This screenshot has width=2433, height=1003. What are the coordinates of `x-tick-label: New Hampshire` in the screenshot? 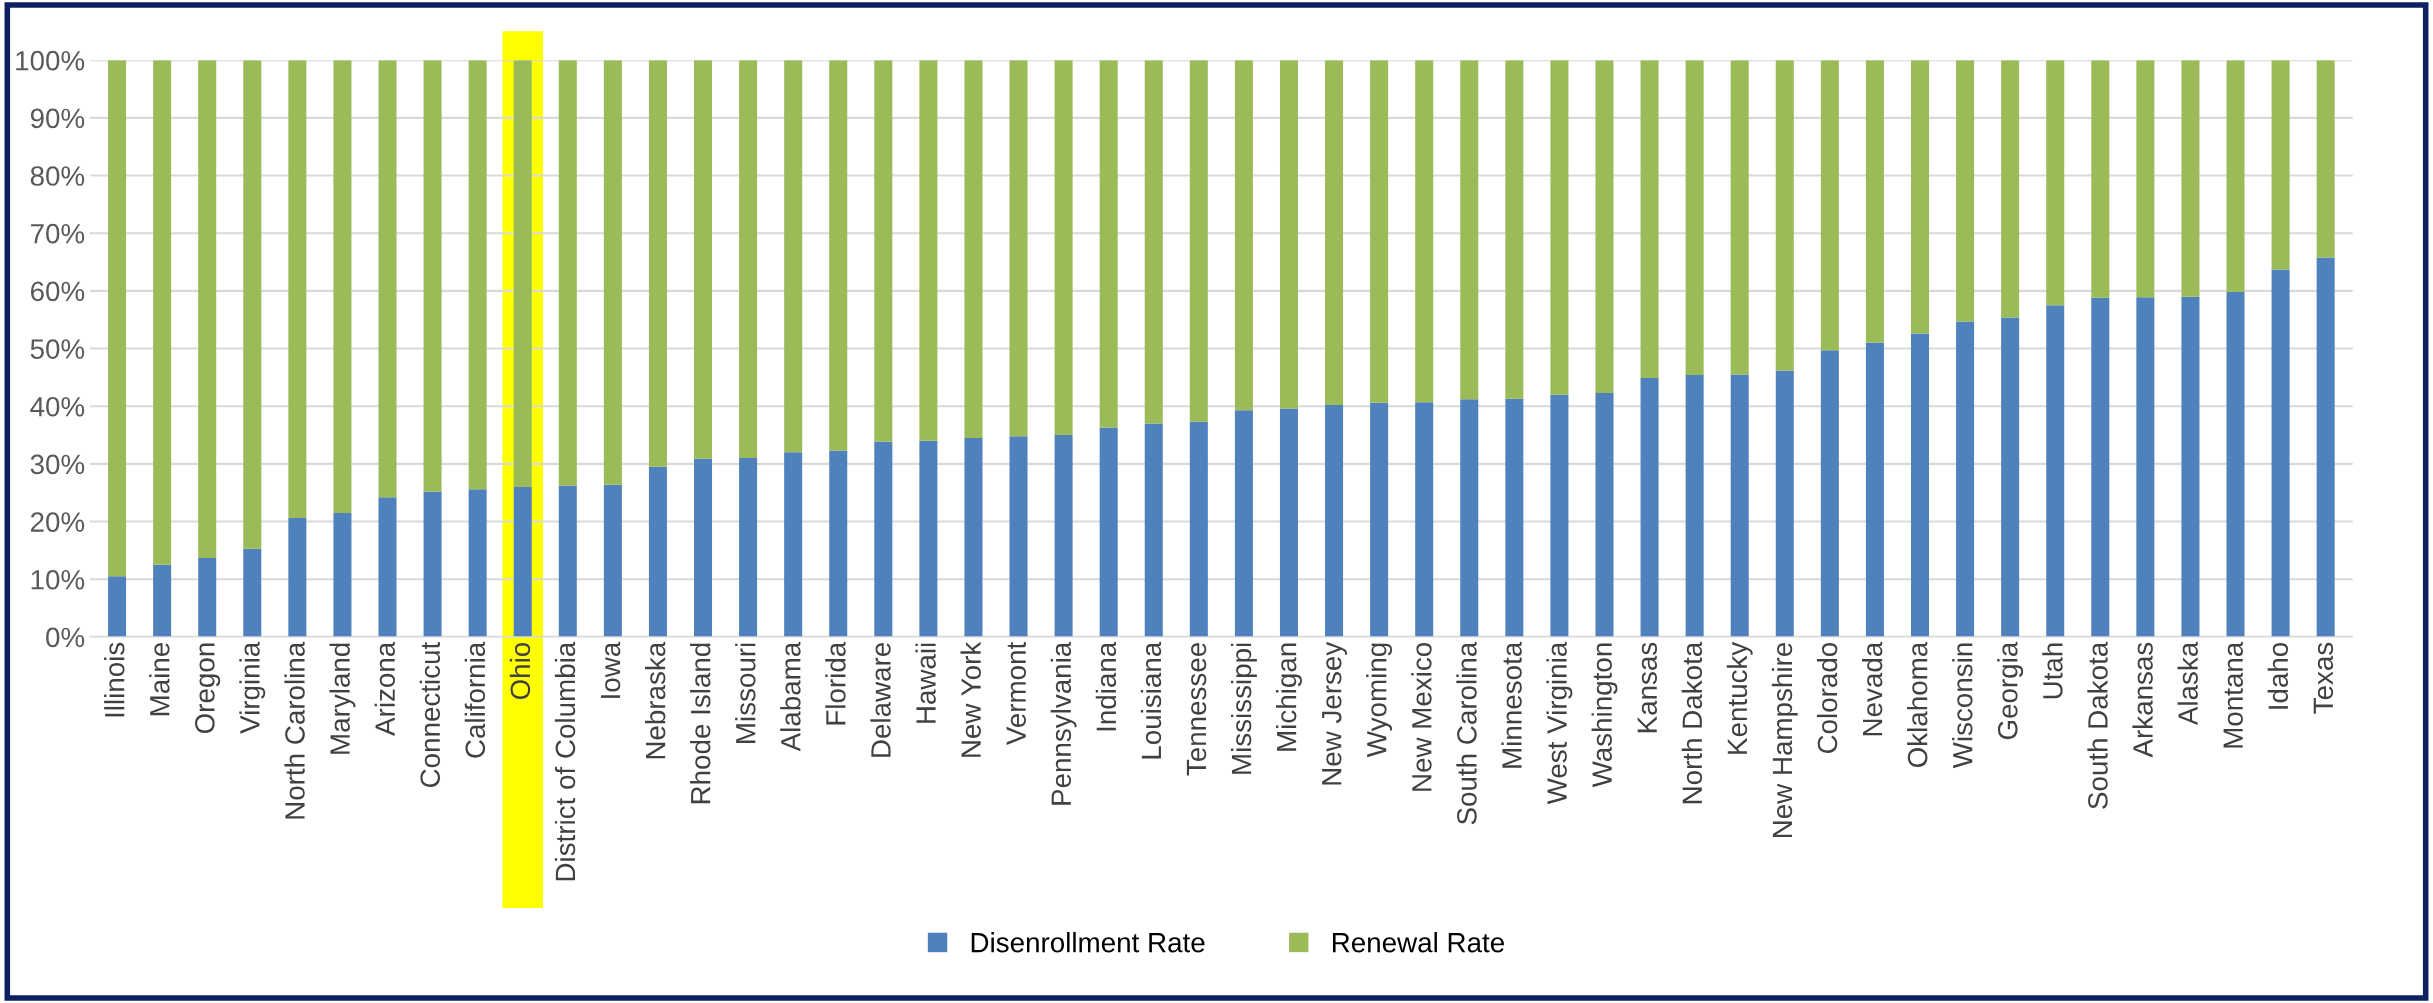 It's located at (1784, 740).